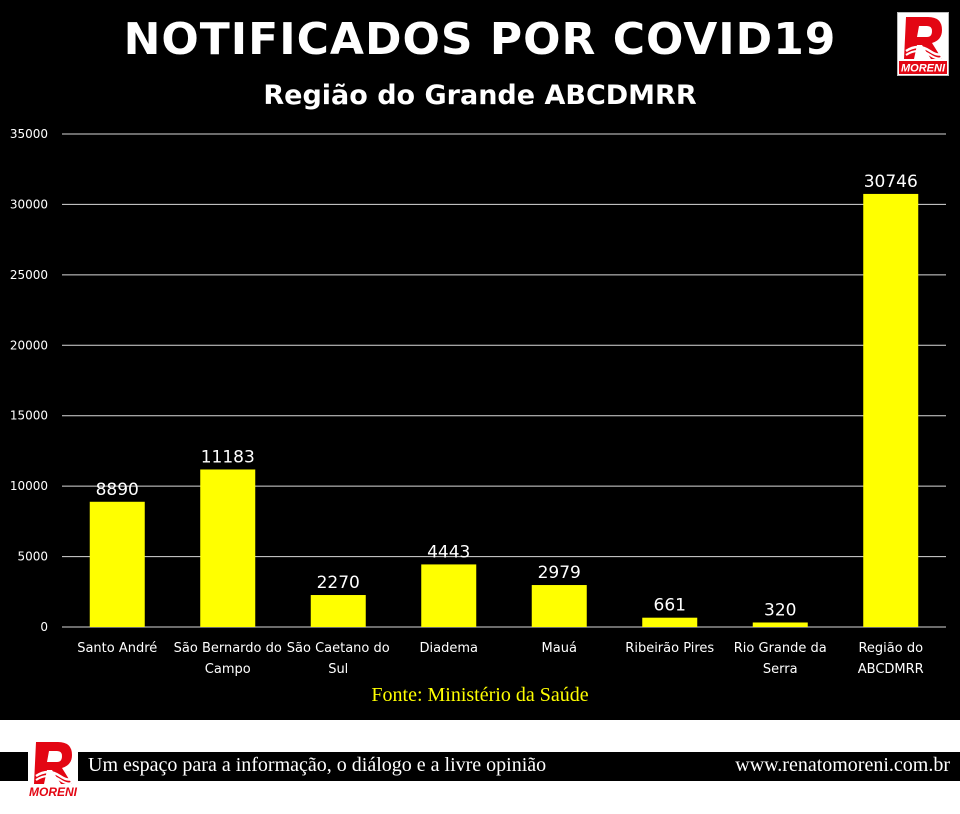  Describe the element at coordinates (29, 204) in the screenshot. I see `y-tick-label: 30000` at that location.